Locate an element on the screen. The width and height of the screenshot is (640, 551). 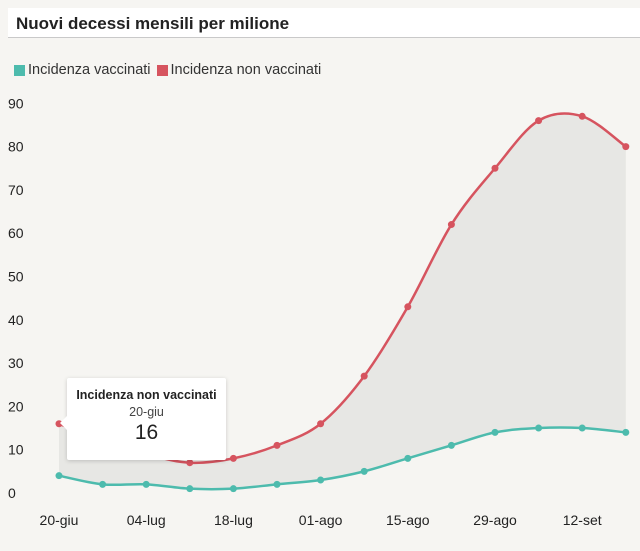
x-tick-label: 01-ago is located at coordinates (321, 520).